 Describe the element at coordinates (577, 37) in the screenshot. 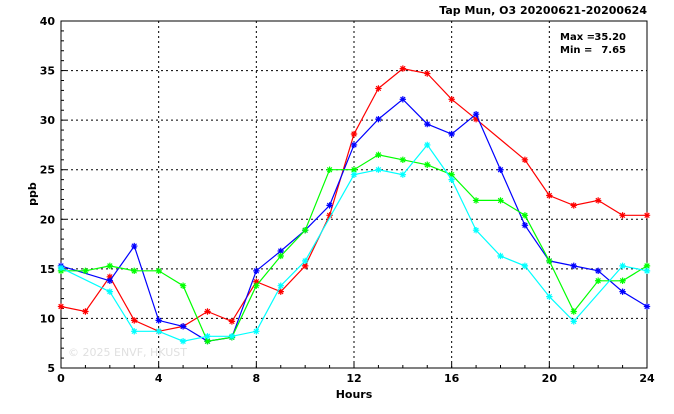

I see `stats-max-label: Max =` at that location.